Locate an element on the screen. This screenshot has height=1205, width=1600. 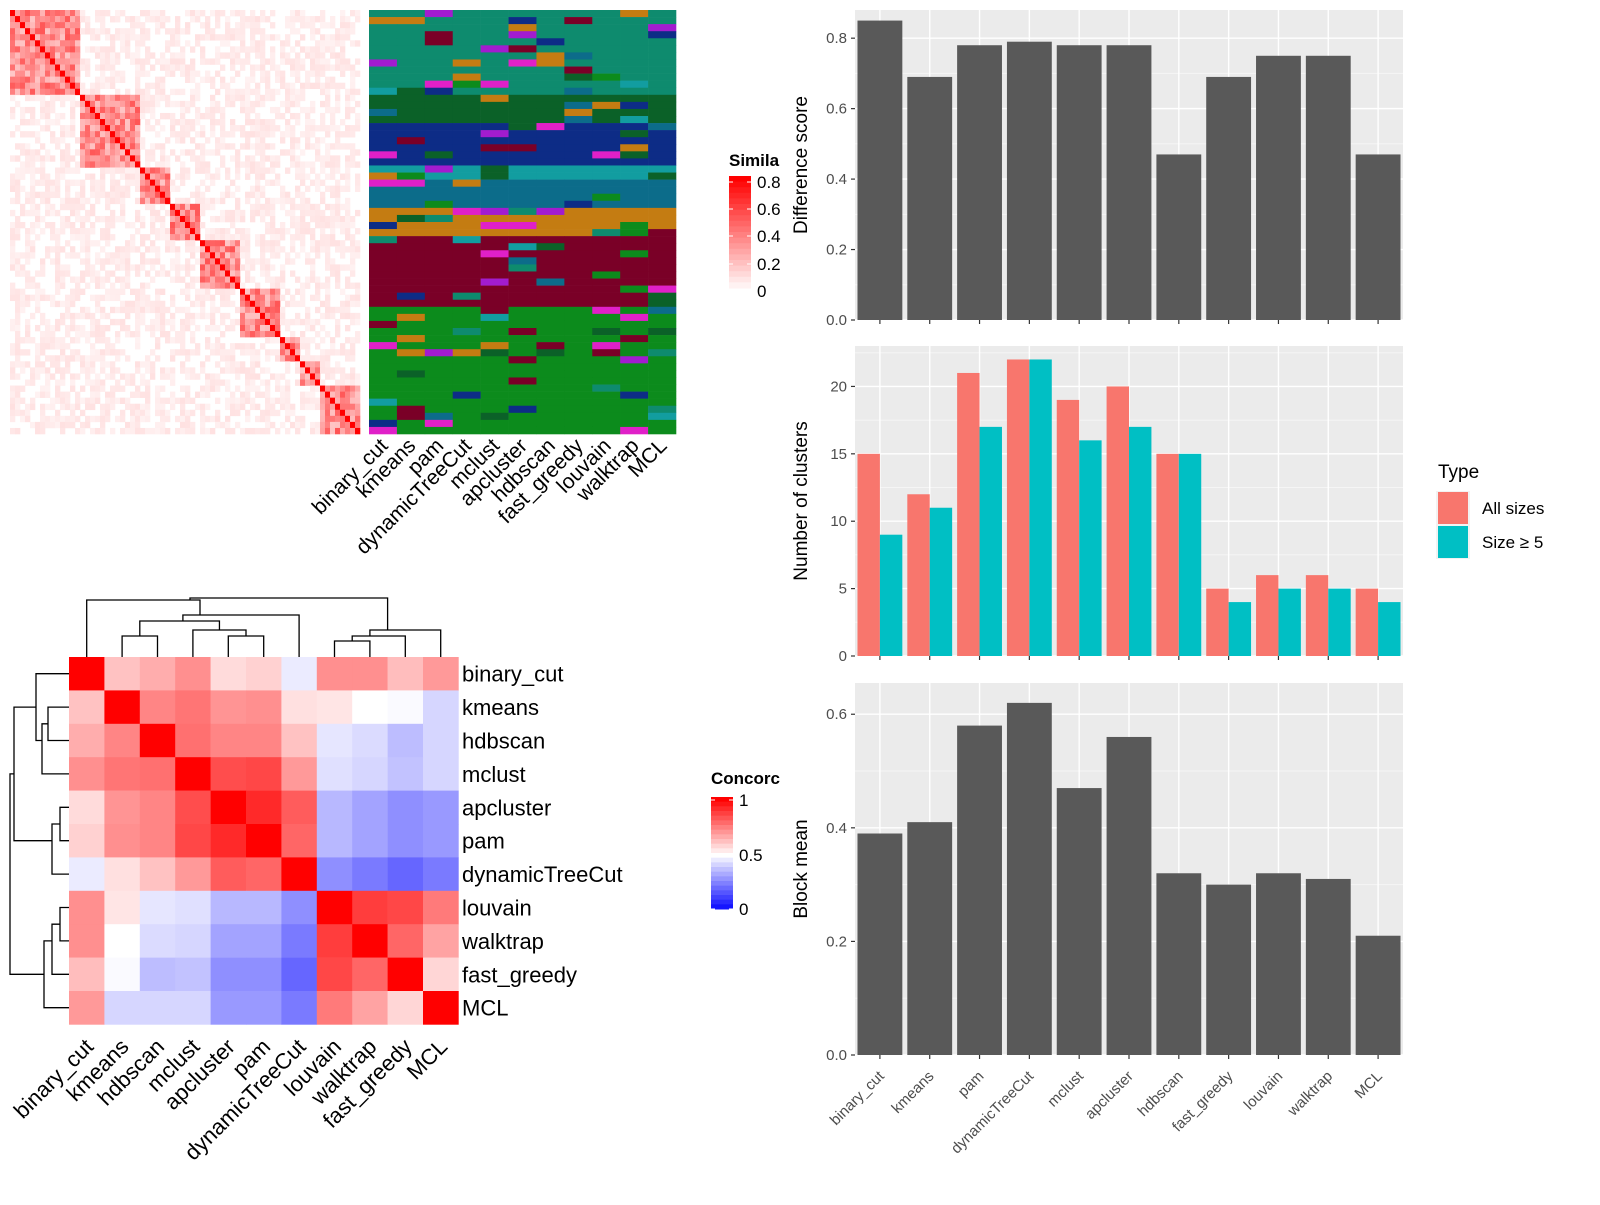
concordance-row-label: MCL is located at coordinates (485, 1008).